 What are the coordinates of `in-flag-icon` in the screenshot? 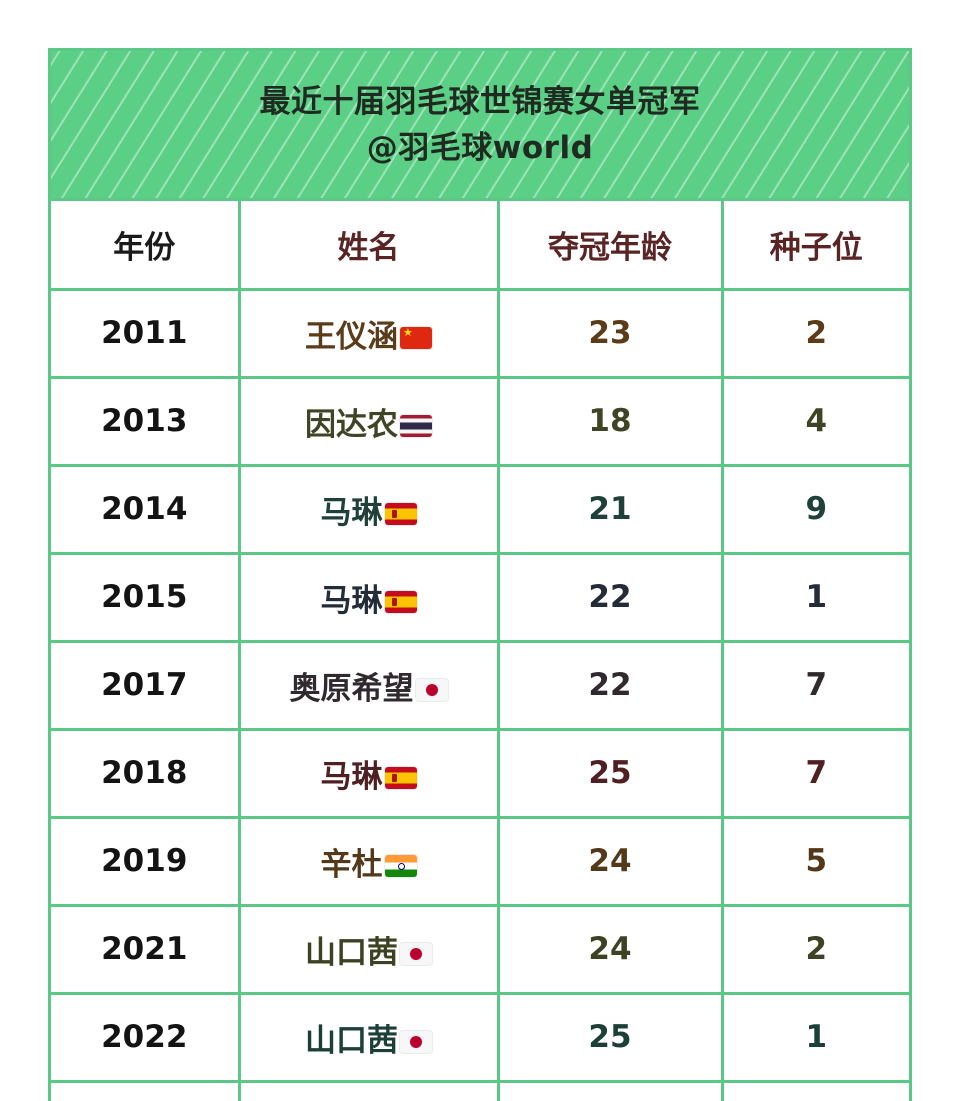 It's located at (400, 865).